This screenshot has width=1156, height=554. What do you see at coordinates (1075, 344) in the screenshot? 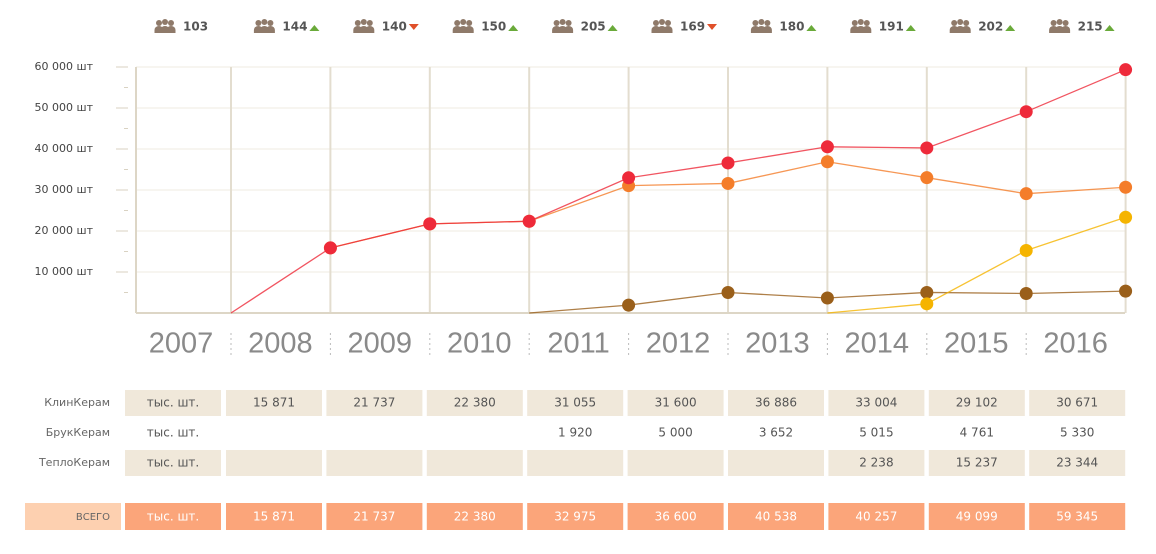
I see `year-label: 2016` at bounding box center [1075, 344].